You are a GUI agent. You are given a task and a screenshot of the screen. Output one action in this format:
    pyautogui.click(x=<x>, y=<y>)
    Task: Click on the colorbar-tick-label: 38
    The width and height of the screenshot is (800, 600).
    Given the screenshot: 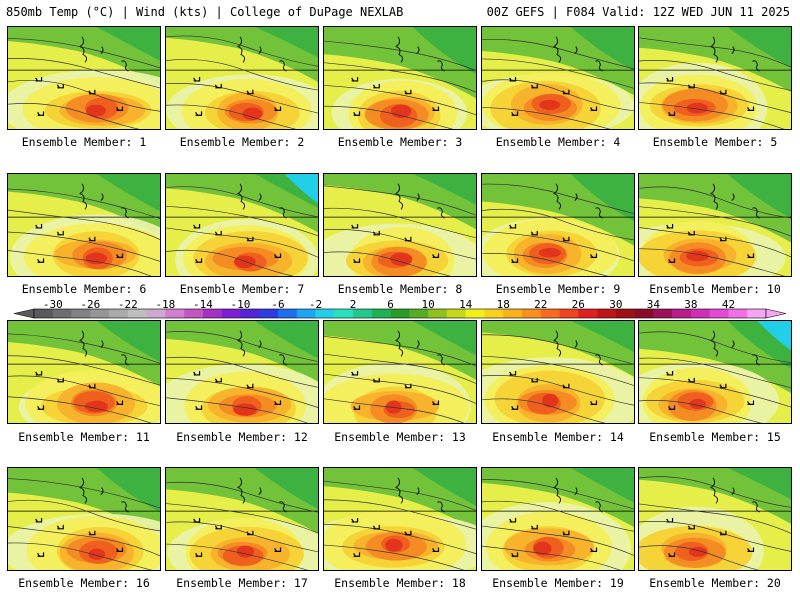 What is the action you would take?
    pyautogui.click(x=691, y=304)
    